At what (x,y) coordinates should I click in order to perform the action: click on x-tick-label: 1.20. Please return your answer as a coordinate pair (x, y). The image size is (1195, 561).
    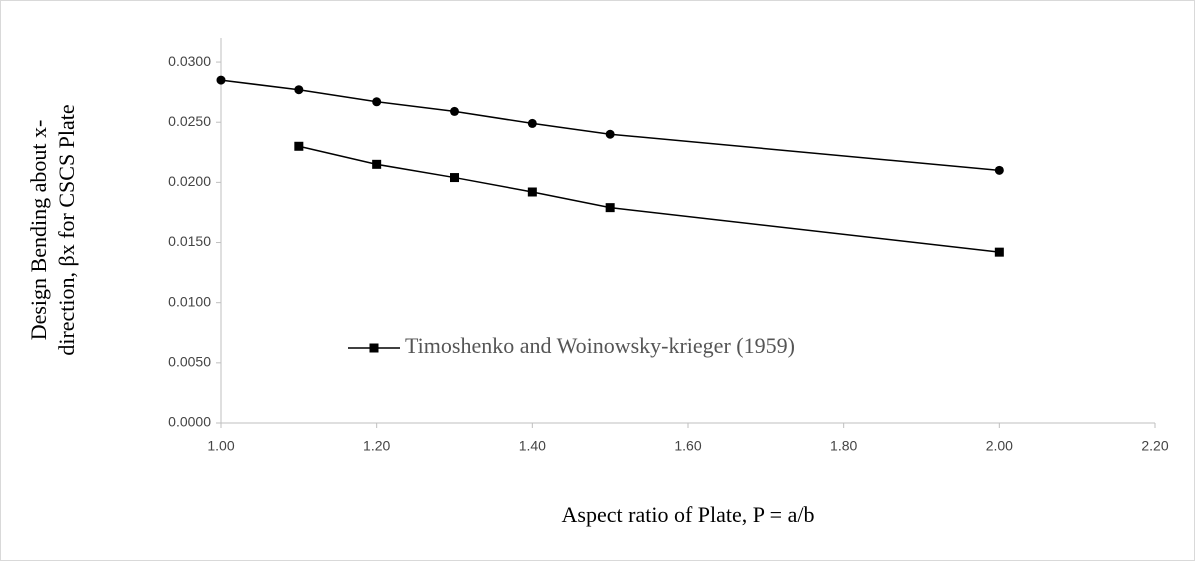
    Looking at the image, I should click on (376, 446).